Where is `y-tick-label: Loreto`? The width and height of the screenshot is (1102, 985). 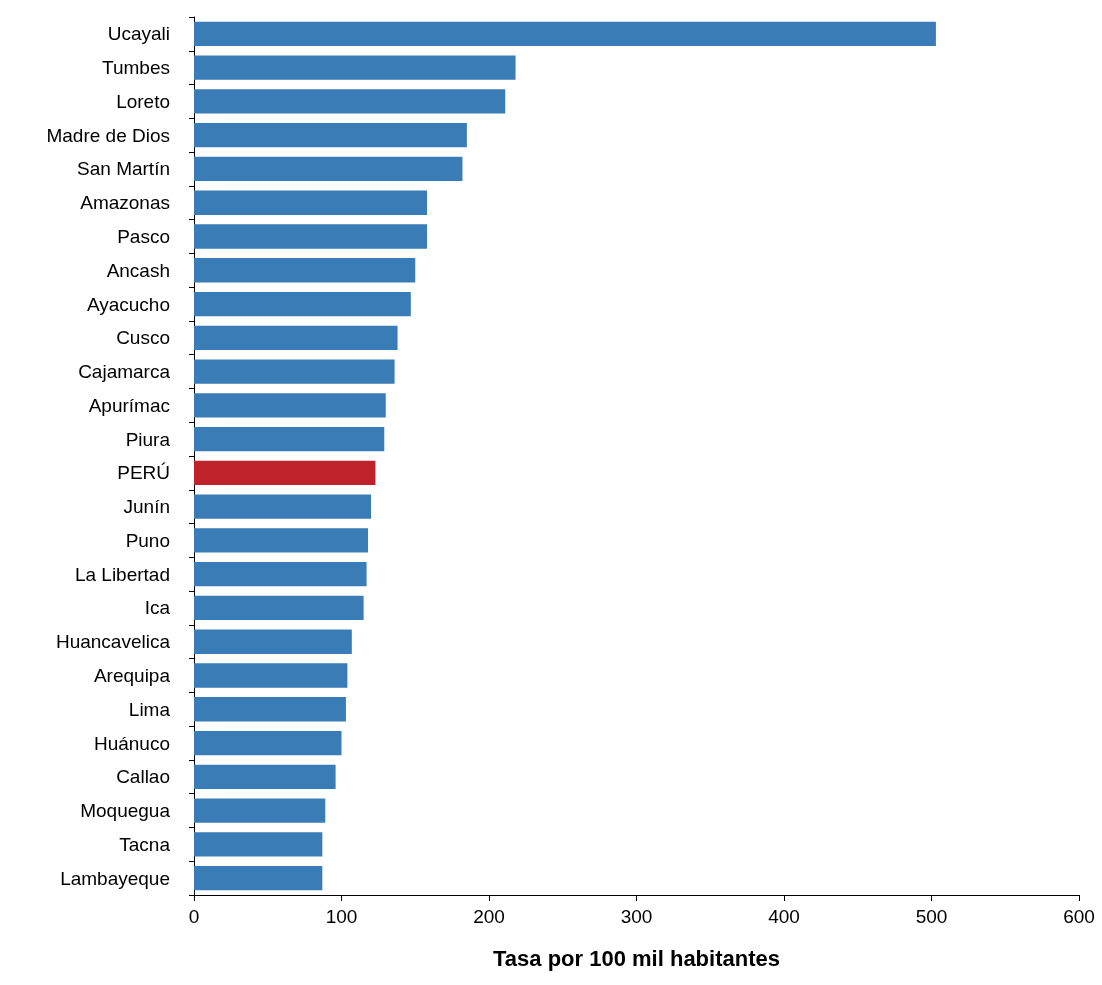 y-tick-label: Loreto is located at coordinates (143, 101).